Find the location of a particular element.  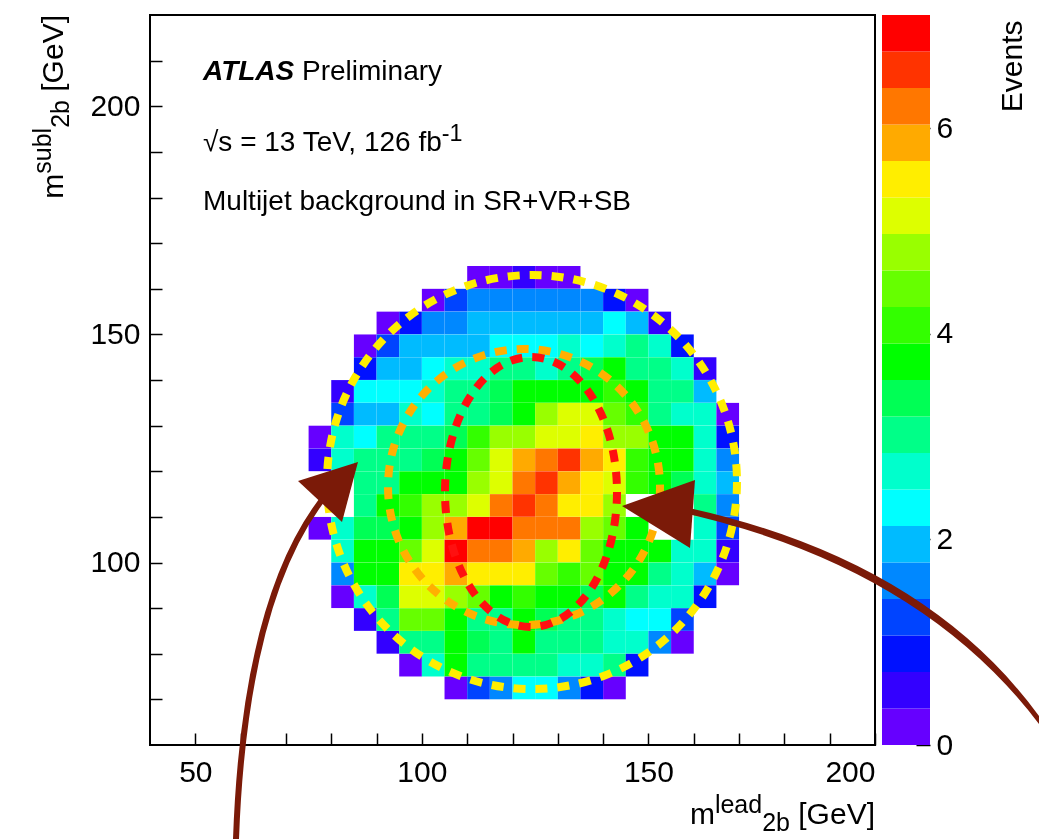

annotation: Multijet background in SR+VR+SB is located at coordinates (417, 201).